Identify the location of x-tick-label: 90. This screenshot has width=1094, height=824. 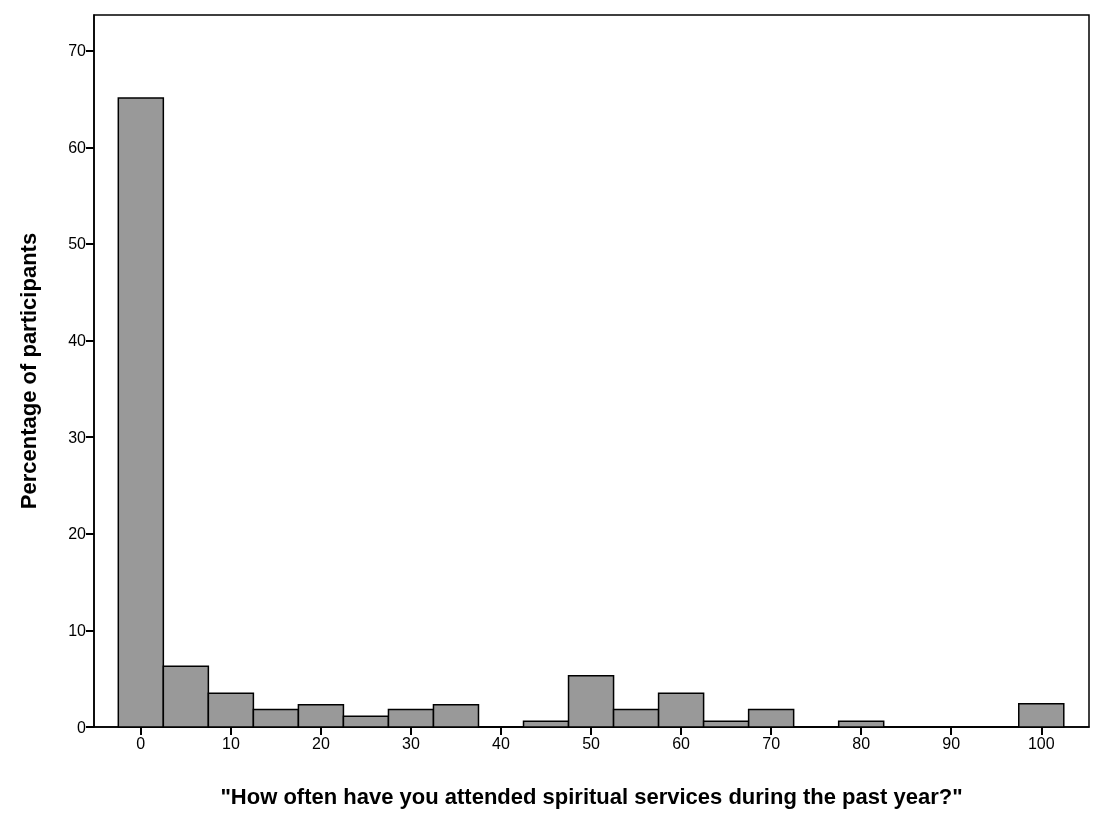
(951, 743).